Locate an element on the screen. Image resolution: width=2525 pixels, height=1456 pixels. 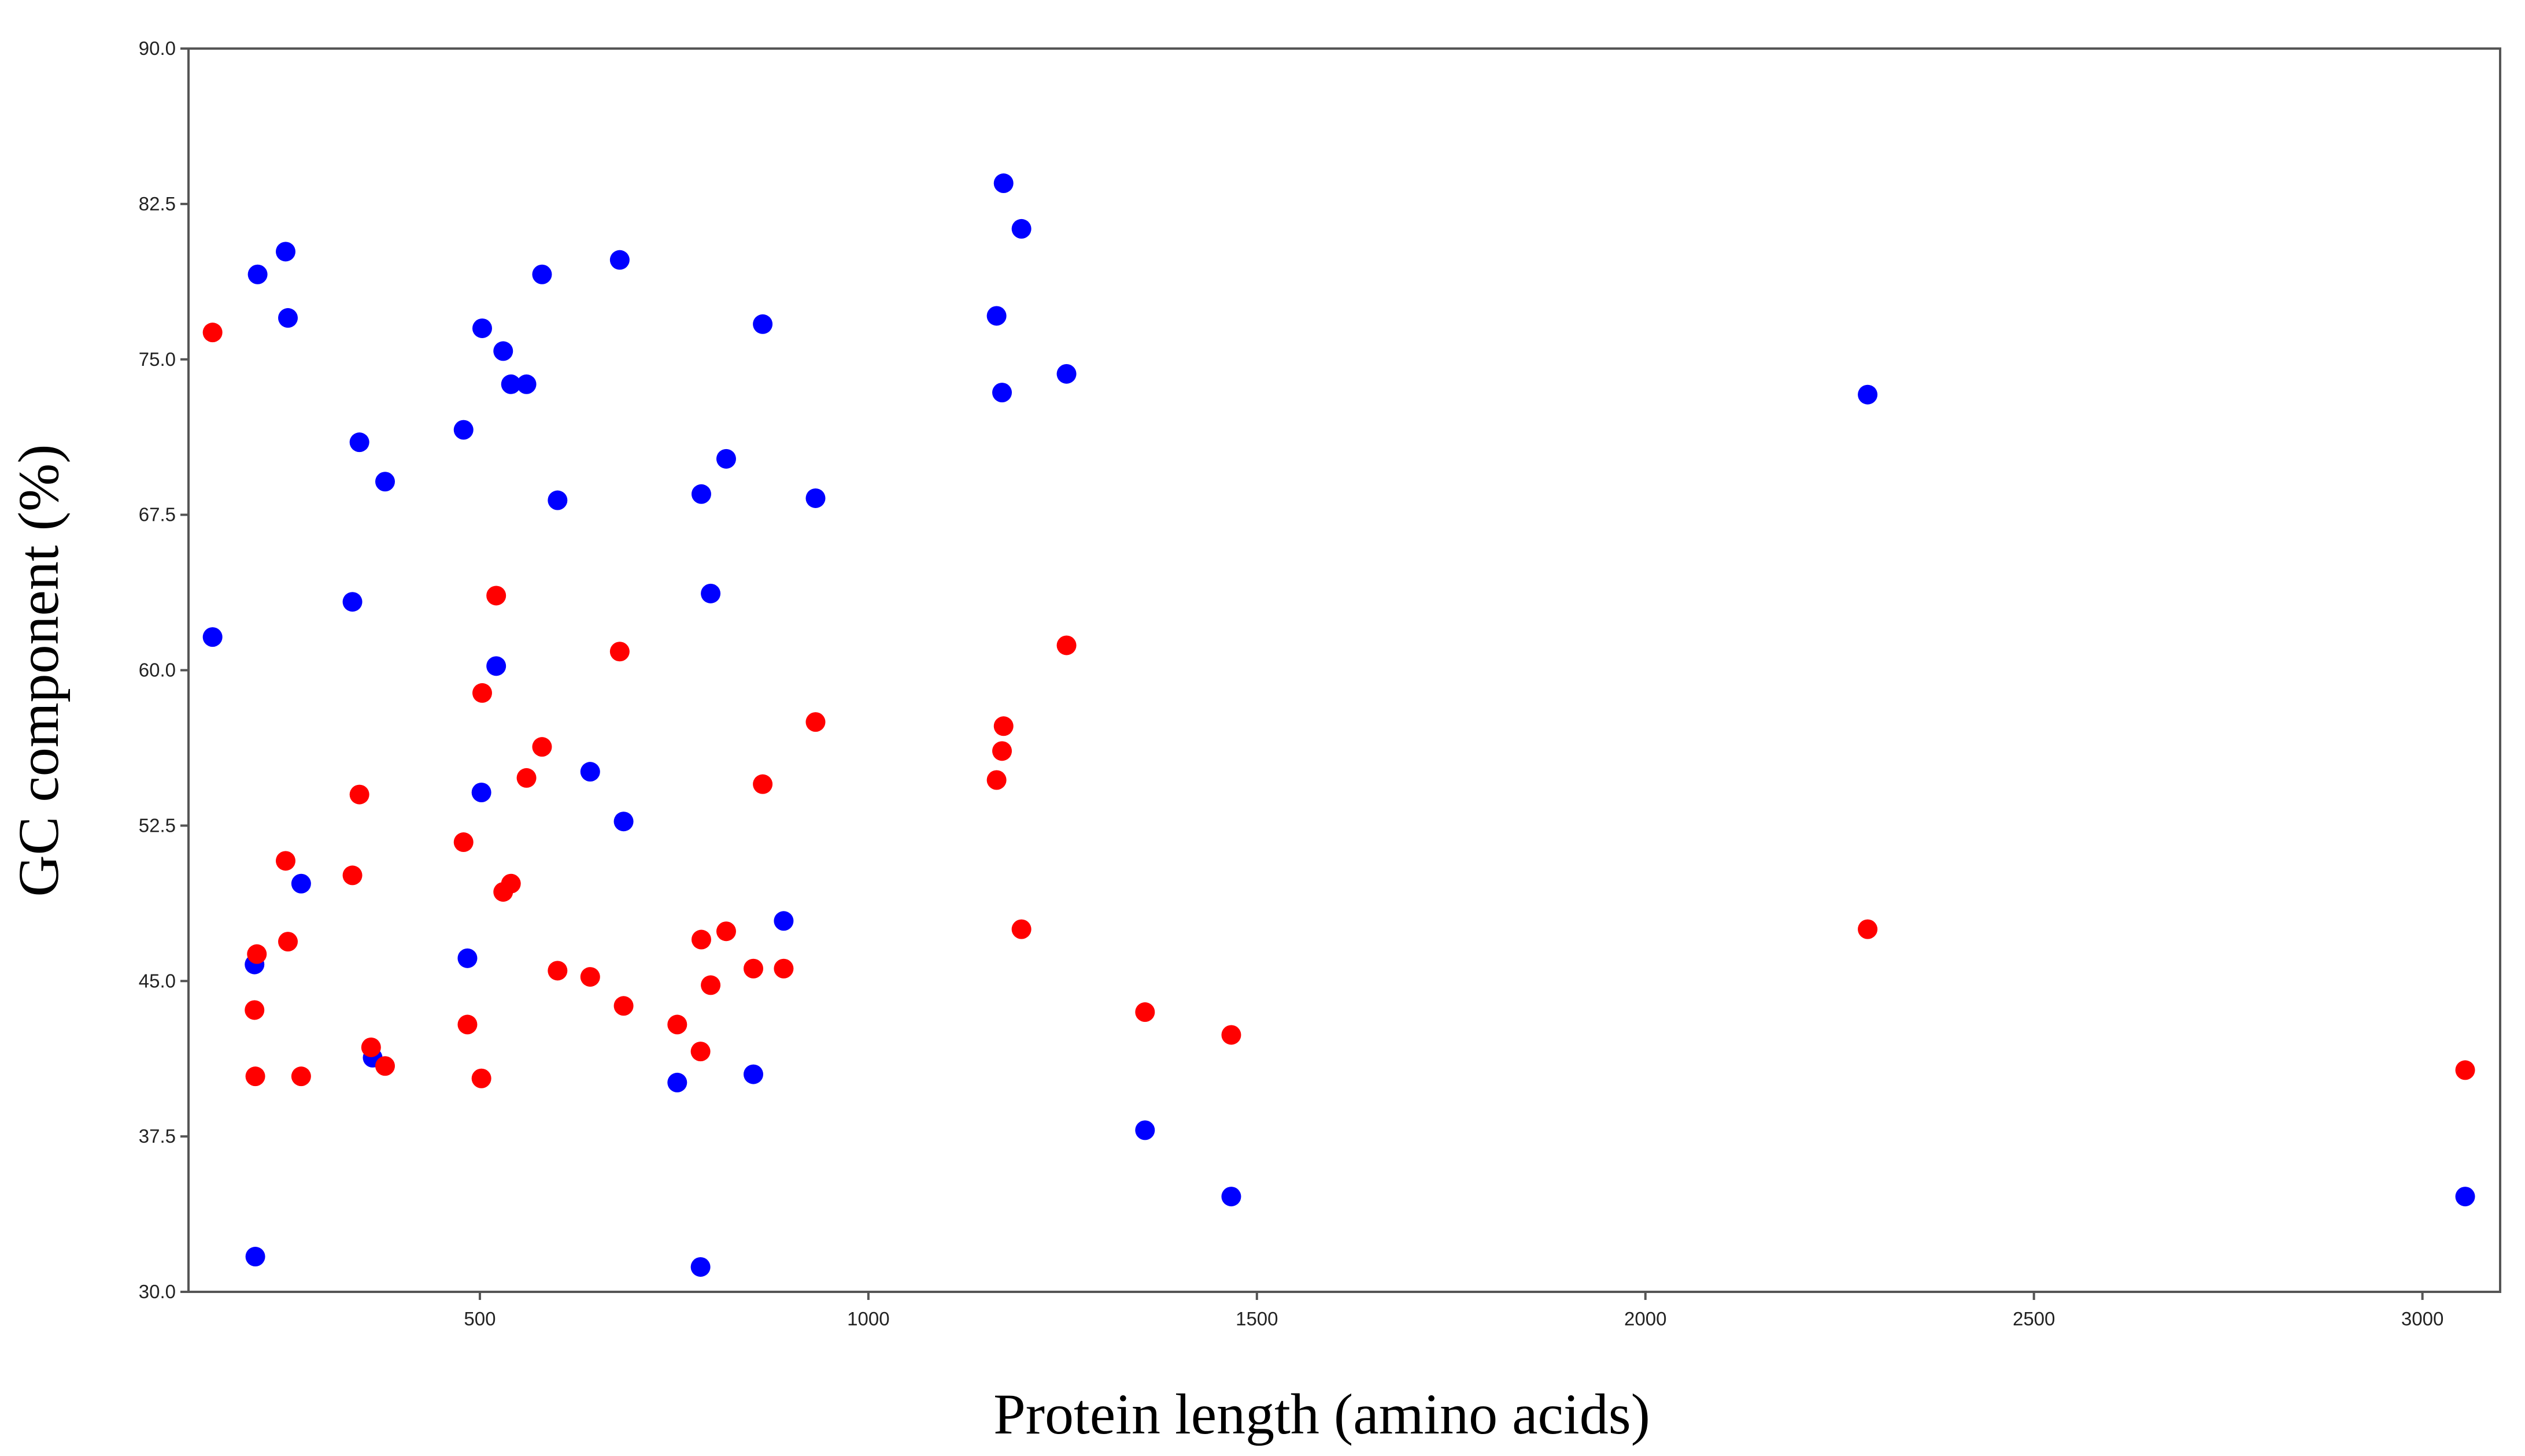
y-axis-title: GC component (%) is located at coordinates (38, 670).